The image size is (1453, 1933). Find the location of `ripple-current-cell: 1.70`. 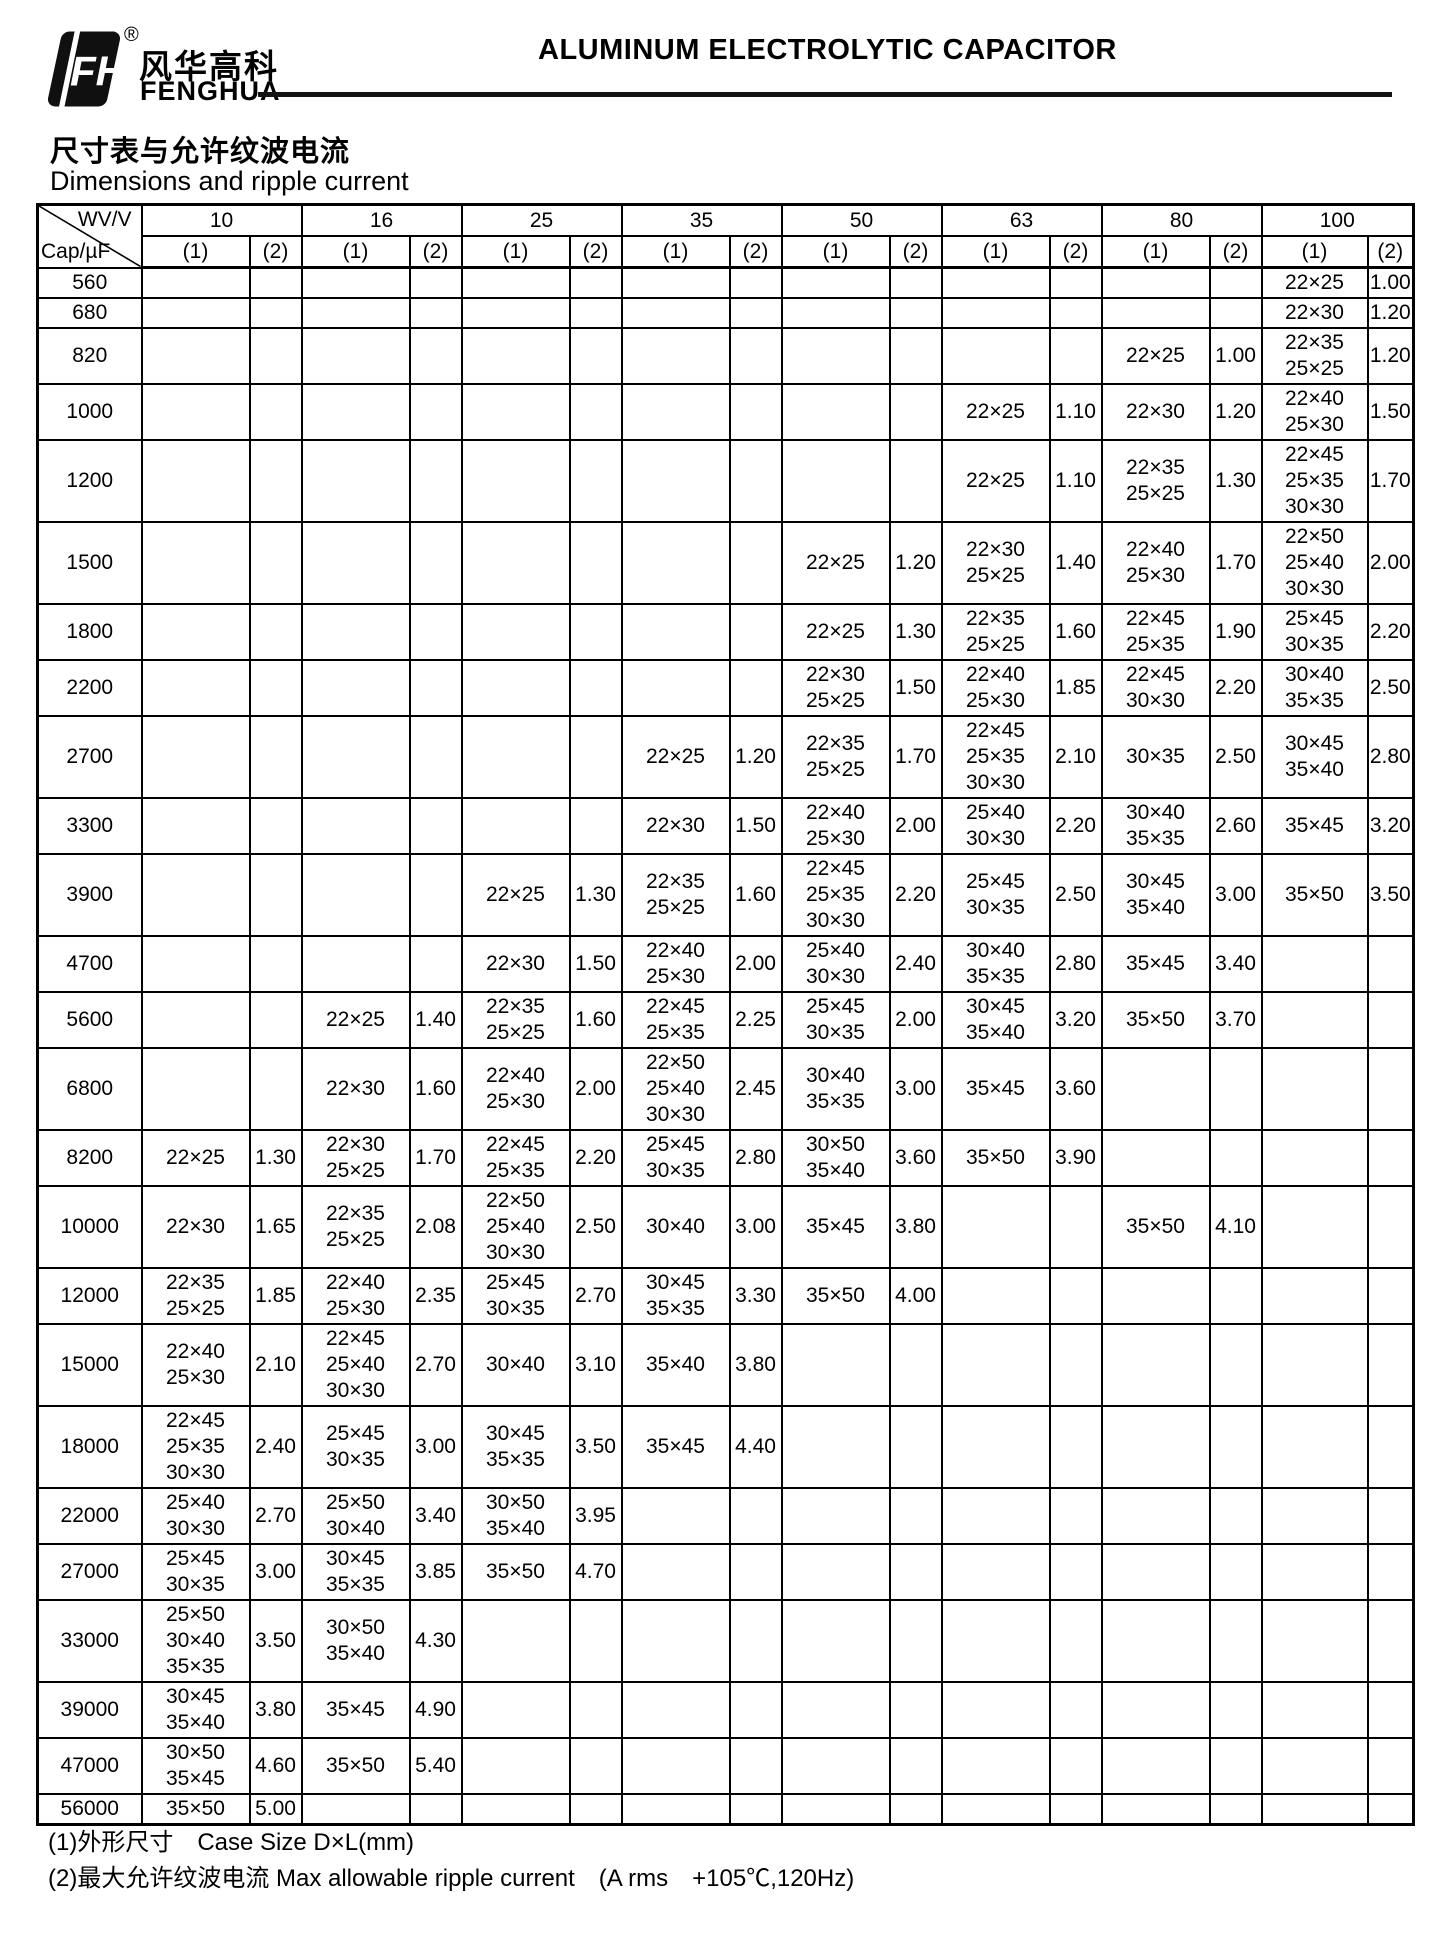

ripple-current-cell: 1.70 is located at coordinates (435, 1158).